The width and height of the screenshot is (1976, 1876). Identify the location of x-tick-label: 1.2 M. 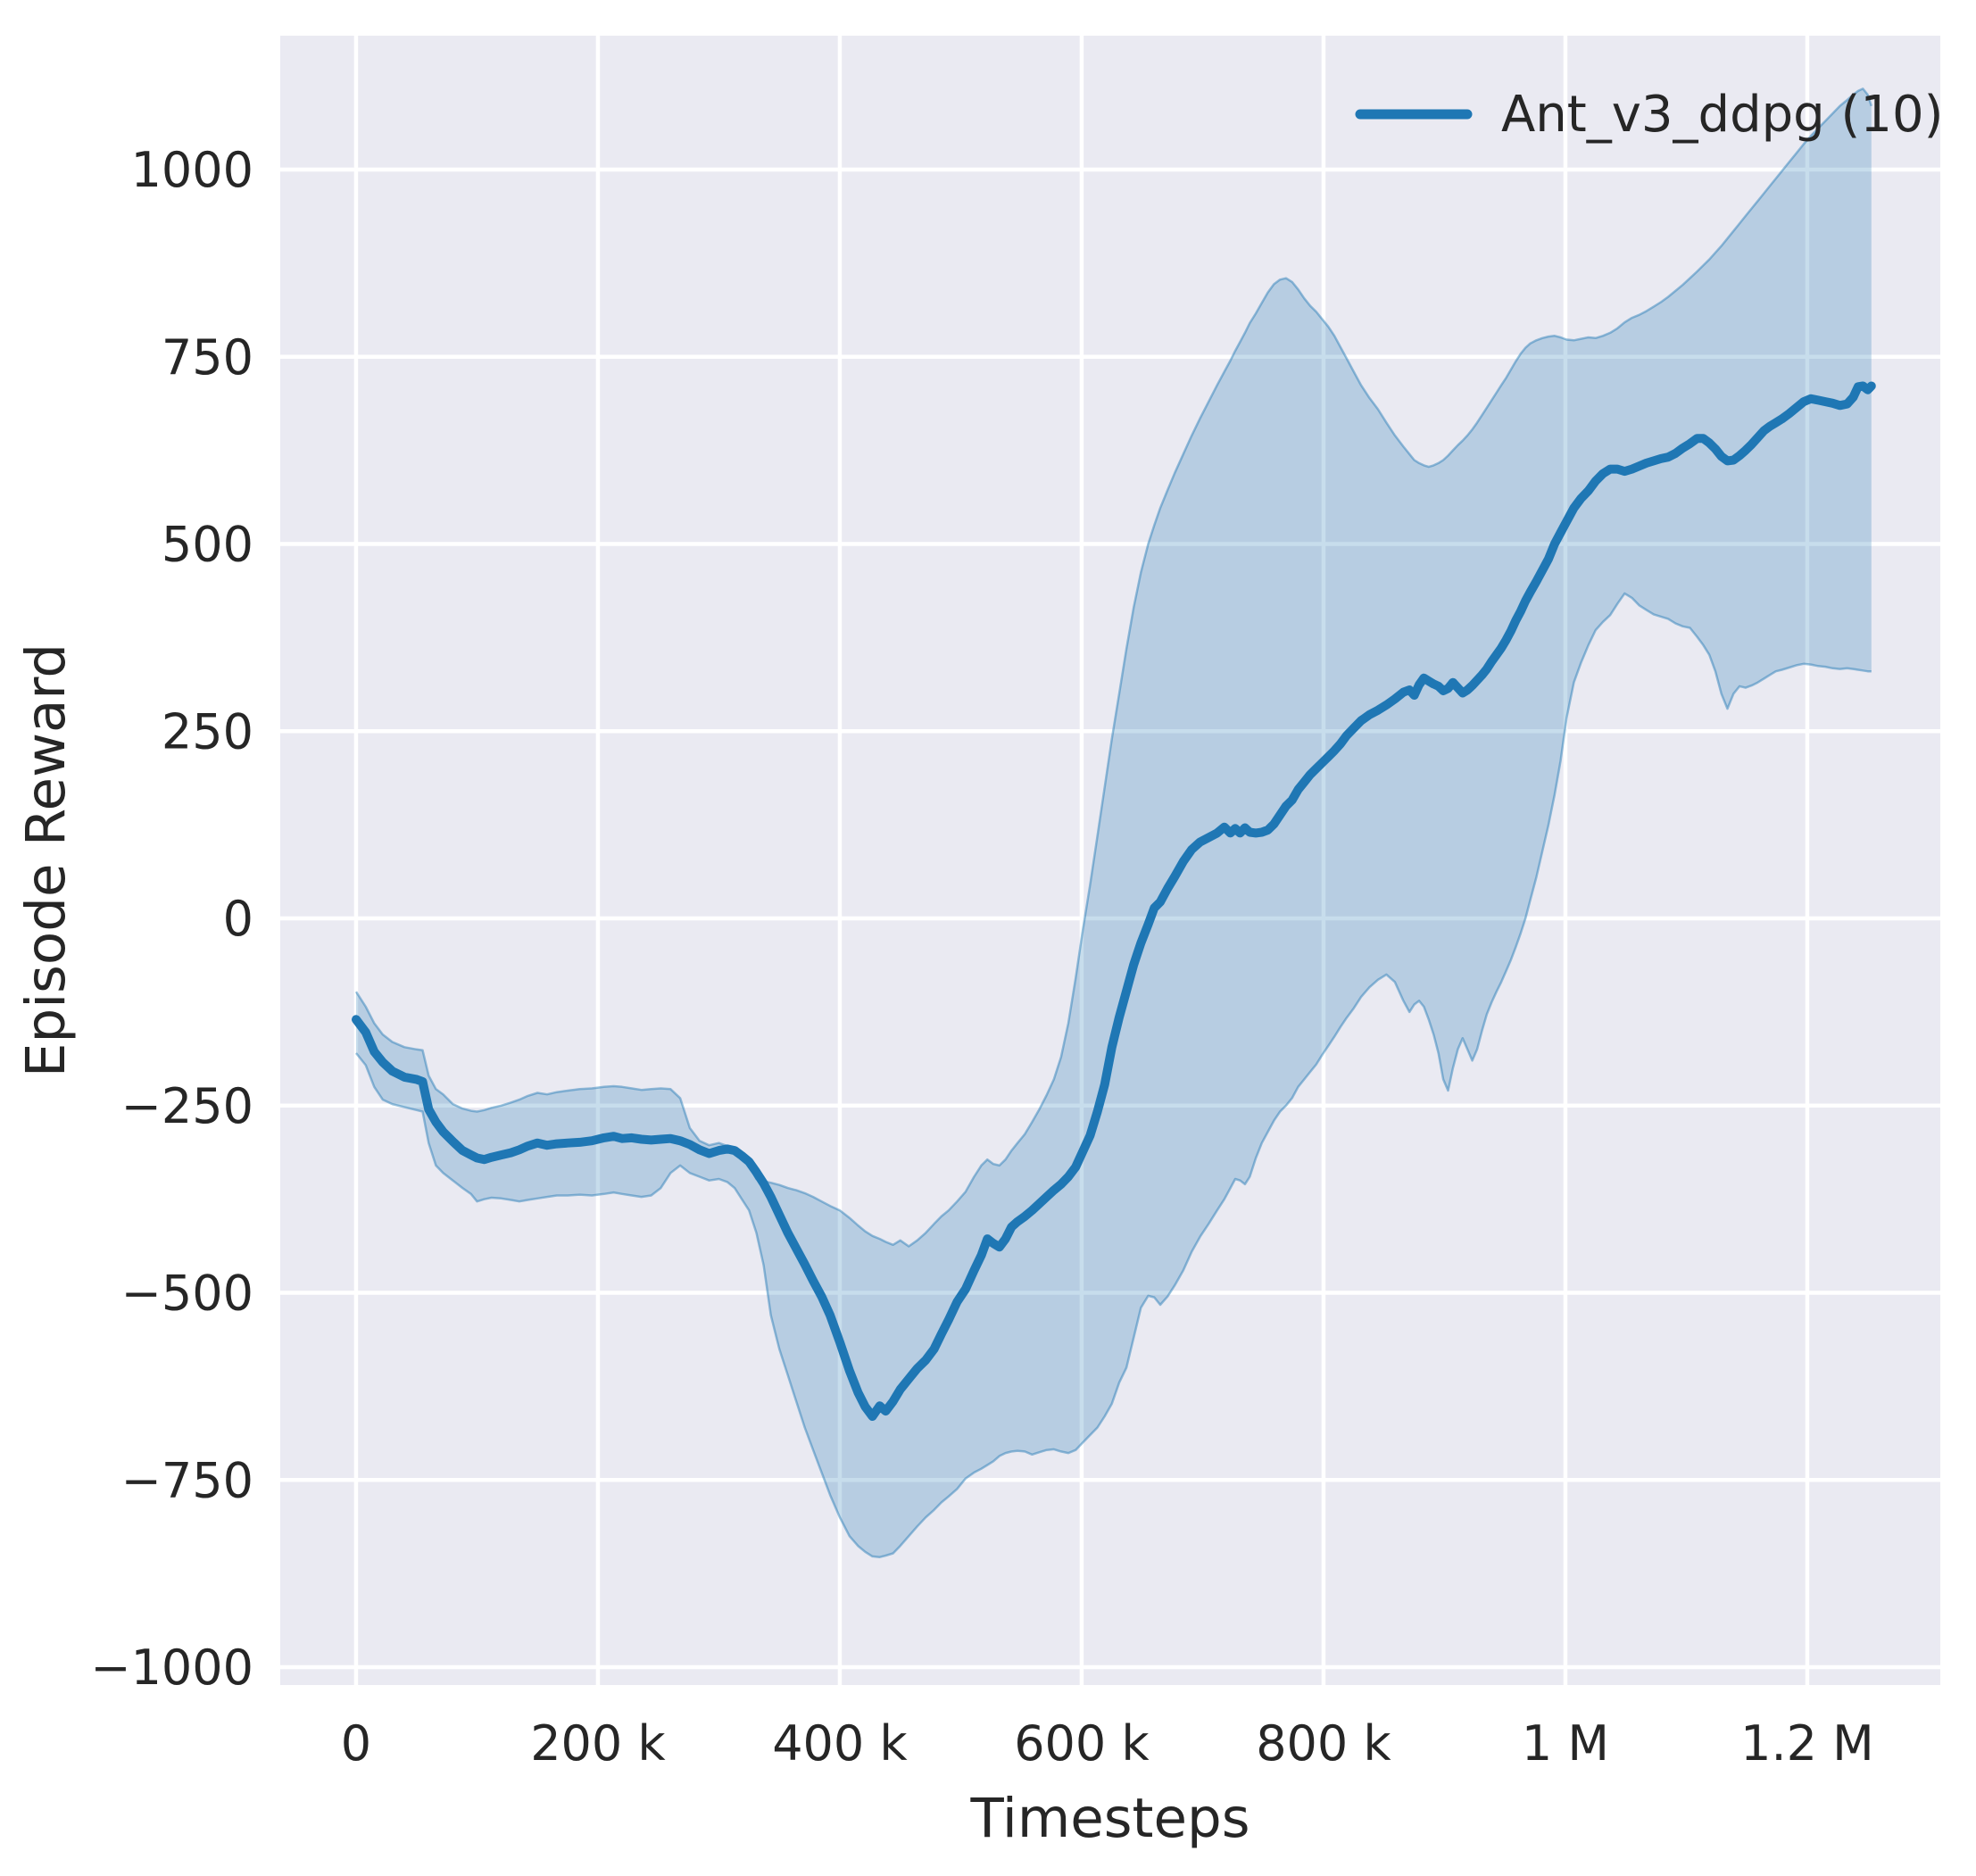
(1807, 1743).